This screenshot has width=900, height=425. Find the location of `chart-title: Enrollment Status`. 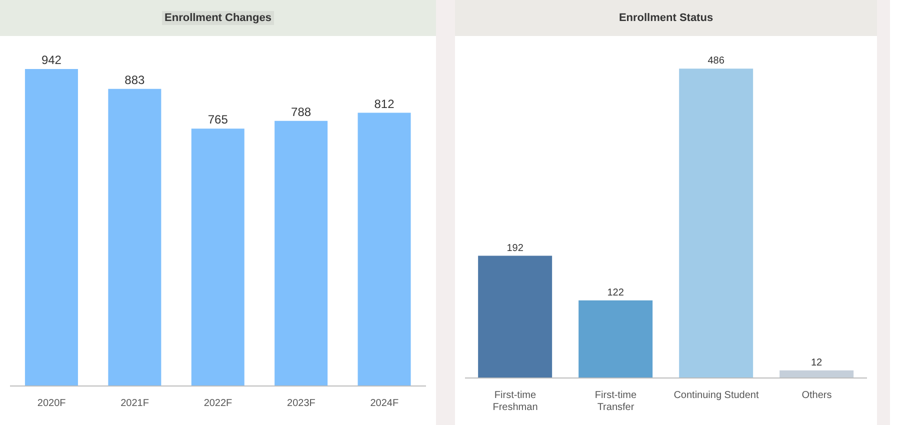

chart-title: Enrollment Status is located at coordinates (666, 18).